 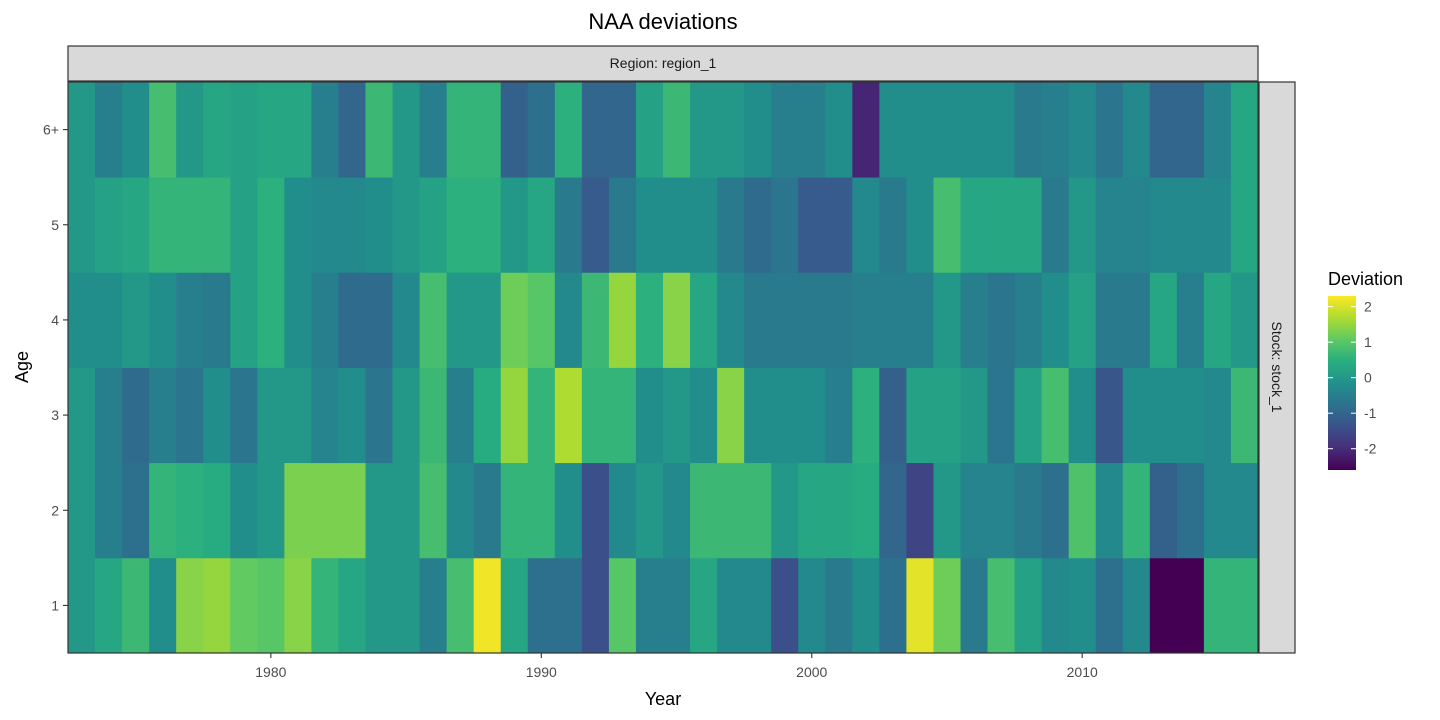 I want to click on facet-label-stock: Stock: stock_1, so click(x=1277, y=366).